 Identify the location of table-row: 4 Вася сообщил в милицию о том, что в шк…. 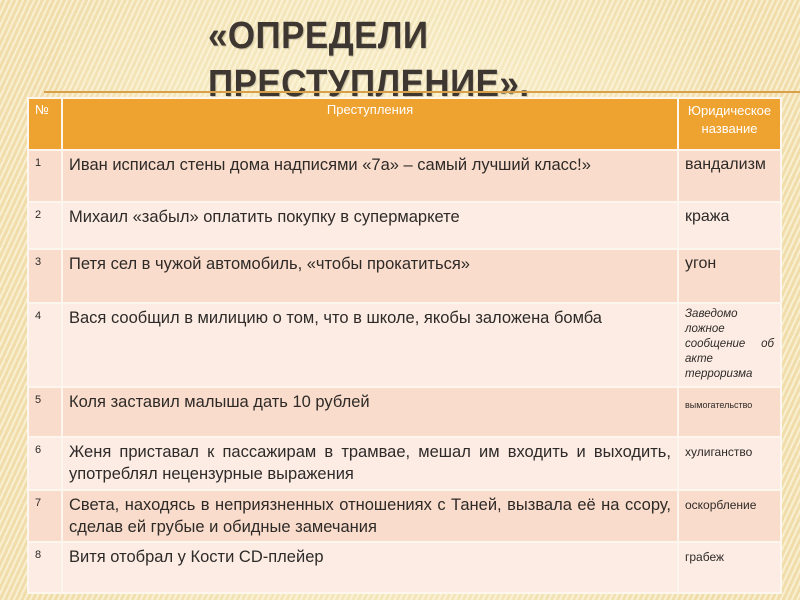
(404, 345).